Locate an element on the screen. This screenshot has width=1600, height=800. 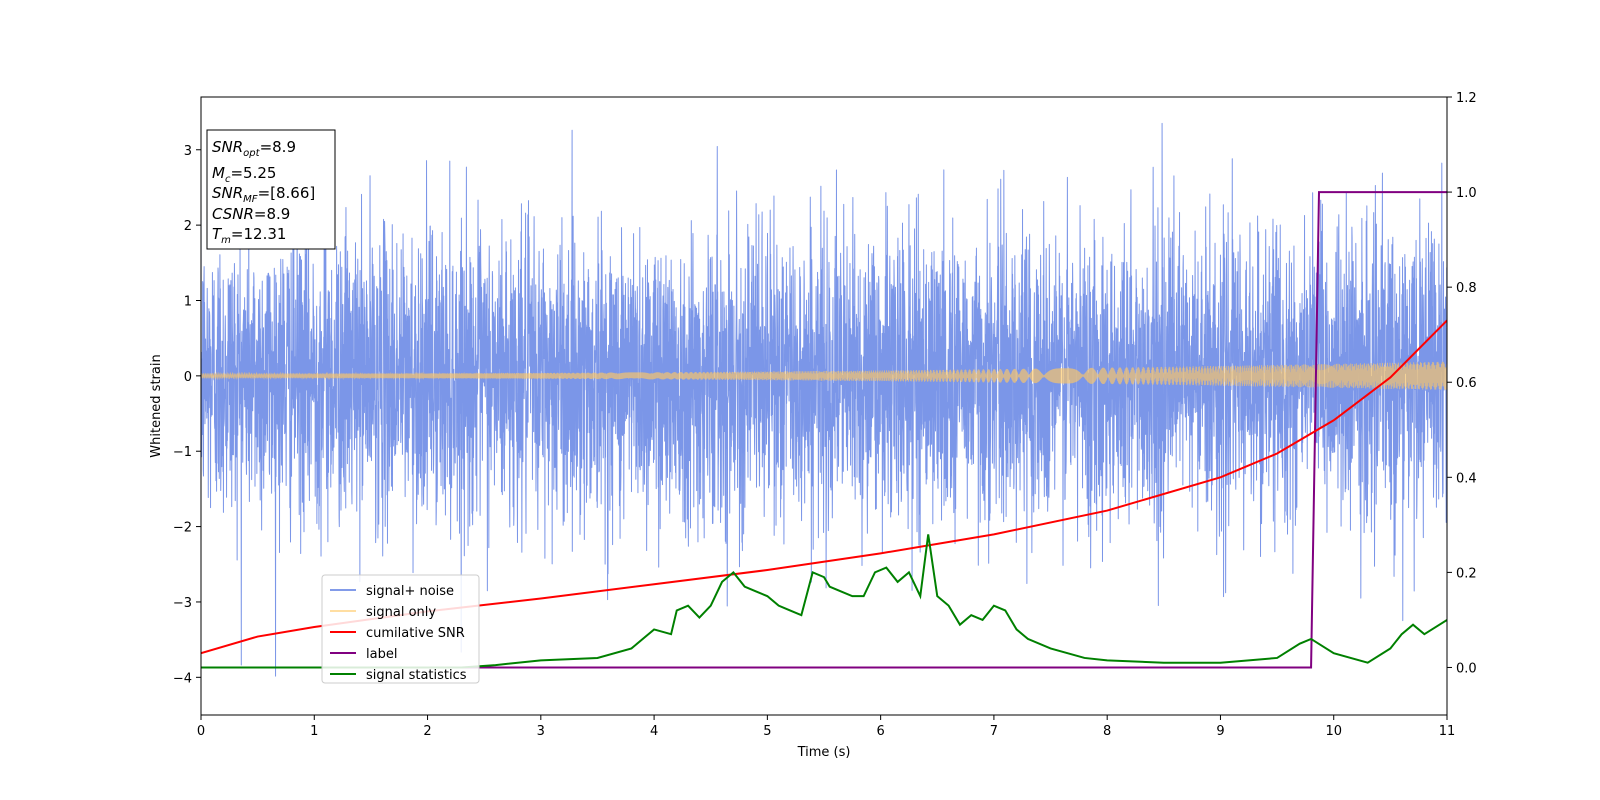
x-tick-label: 1 is located at coordinates (314, 731).